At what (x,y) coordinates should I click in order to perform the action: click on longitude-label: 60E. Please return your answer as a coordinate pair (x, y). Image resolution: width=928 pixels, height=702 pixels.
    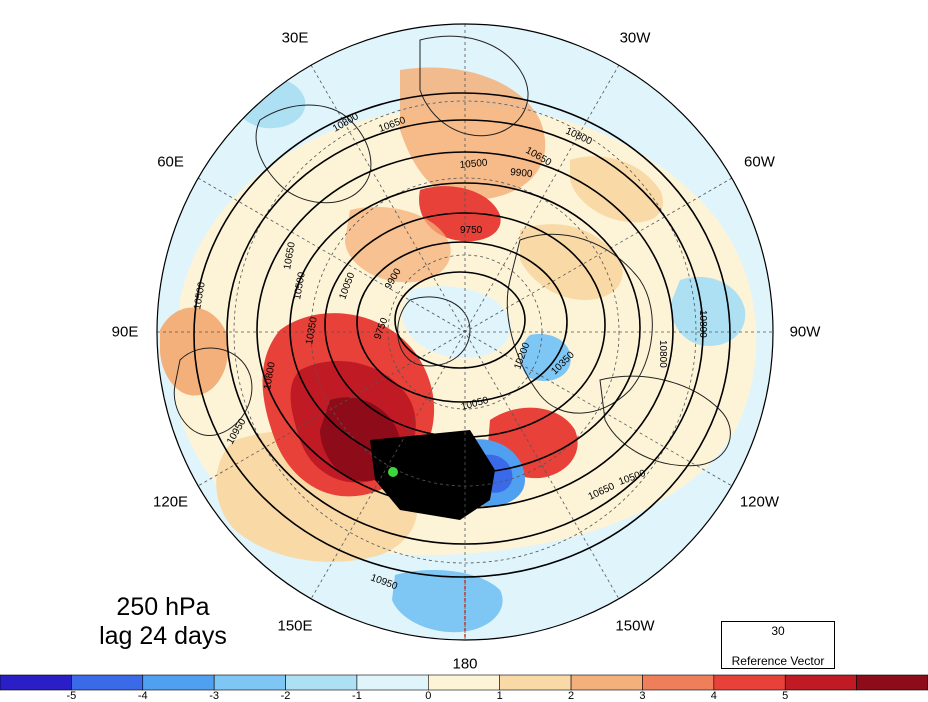
    Looking at the image, I should click on (170, 162).